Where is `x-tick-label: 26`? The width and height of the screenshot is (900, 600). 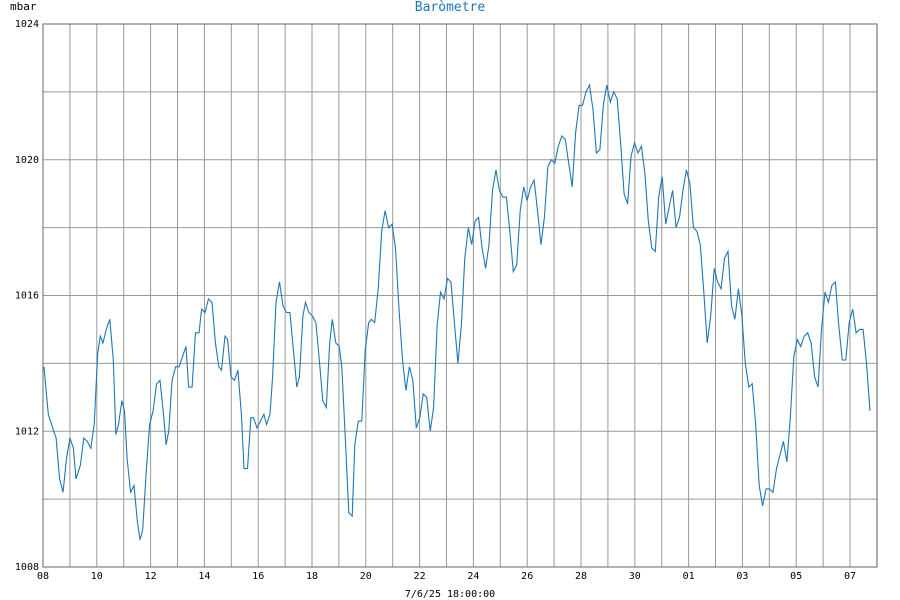
x-tick-label: 26 is located at coordinates (527, 576).